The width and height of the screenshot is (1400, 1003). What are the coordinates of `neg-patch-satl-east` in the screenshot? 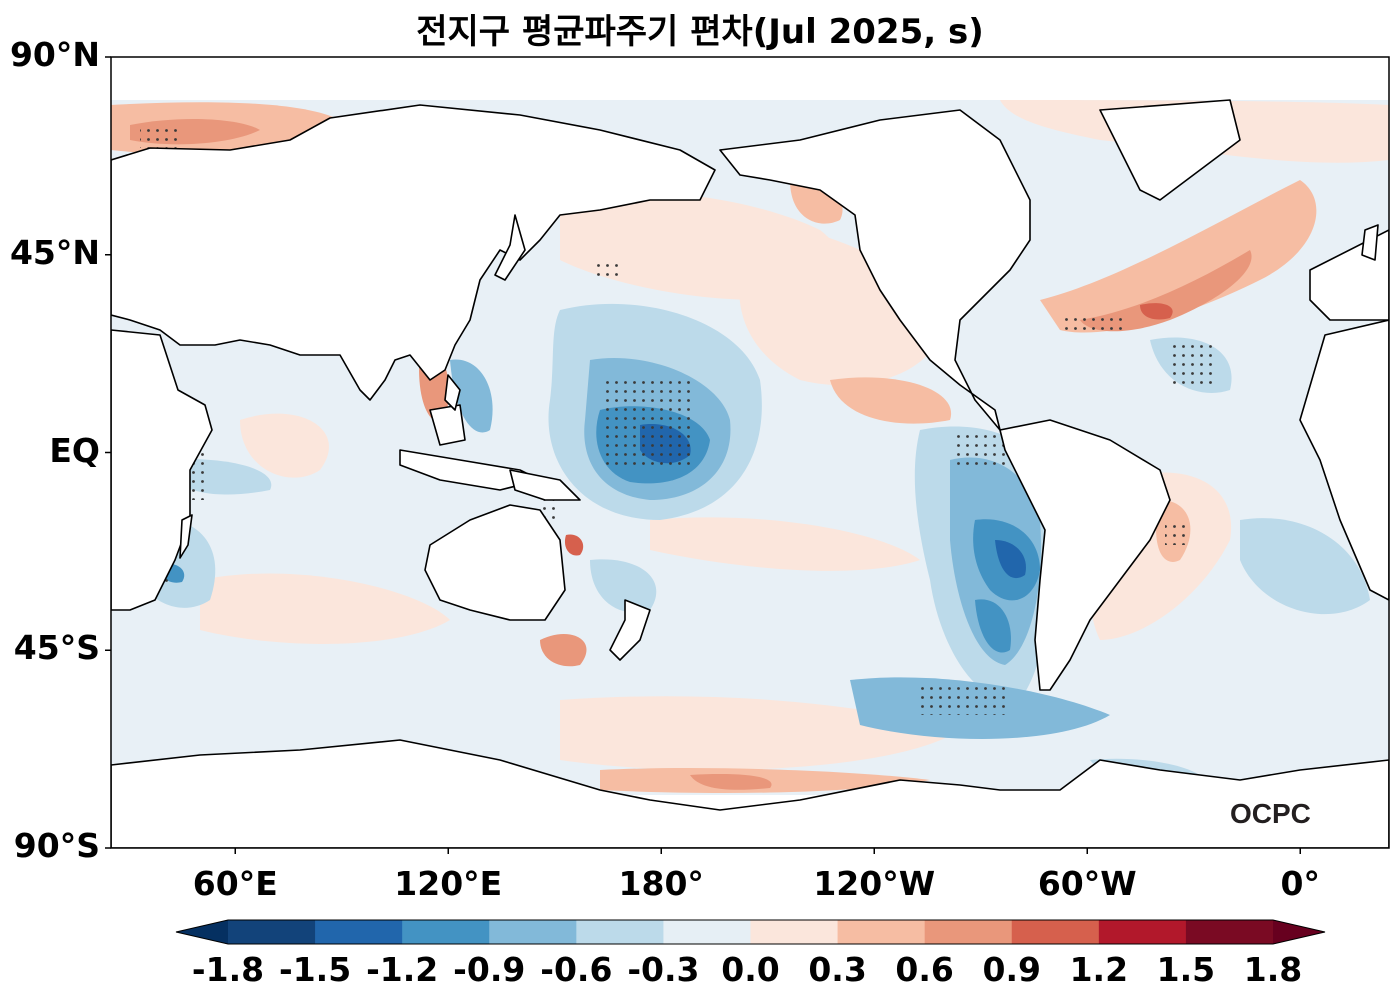 It's located at (1305, 566).